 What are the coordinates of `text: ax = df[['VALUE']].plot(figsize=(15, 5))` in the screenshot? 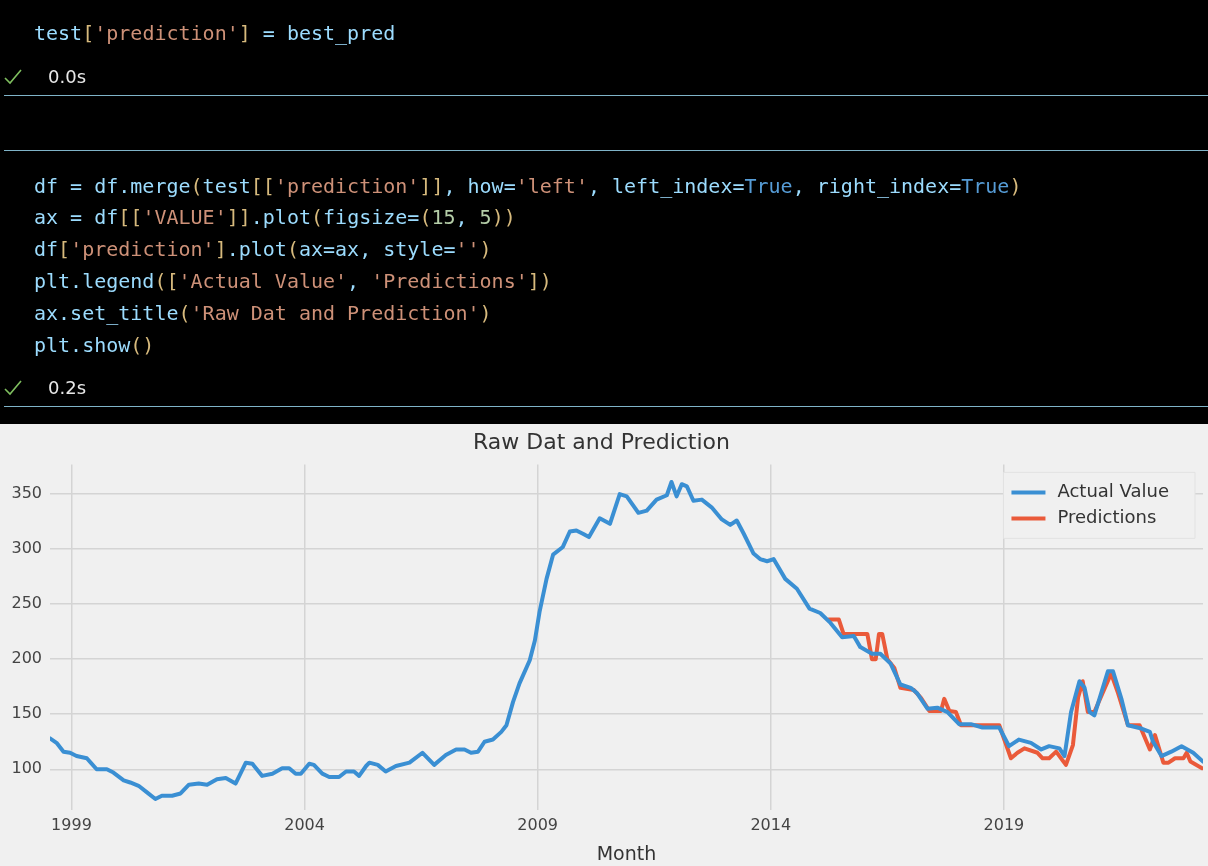 It's located at (275, 217).